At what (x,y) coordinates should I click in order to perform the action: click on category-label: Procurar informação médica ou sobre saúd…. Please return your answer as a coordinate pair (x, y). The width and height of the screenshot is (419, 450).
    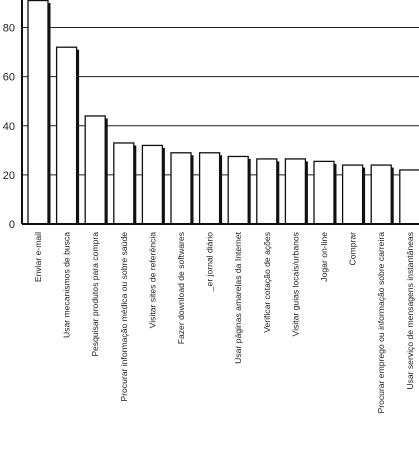
    Looking at the image, I should click on (124, 317).